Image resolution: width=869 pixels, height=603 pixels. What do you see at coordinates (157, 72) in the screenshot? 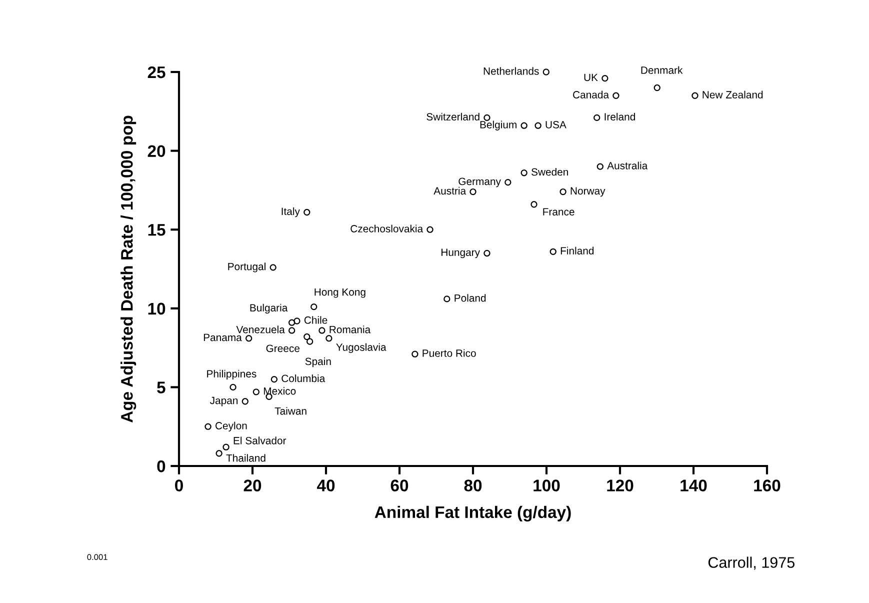
I see `y-tick-label: 25` at bounding box center [157, 72].